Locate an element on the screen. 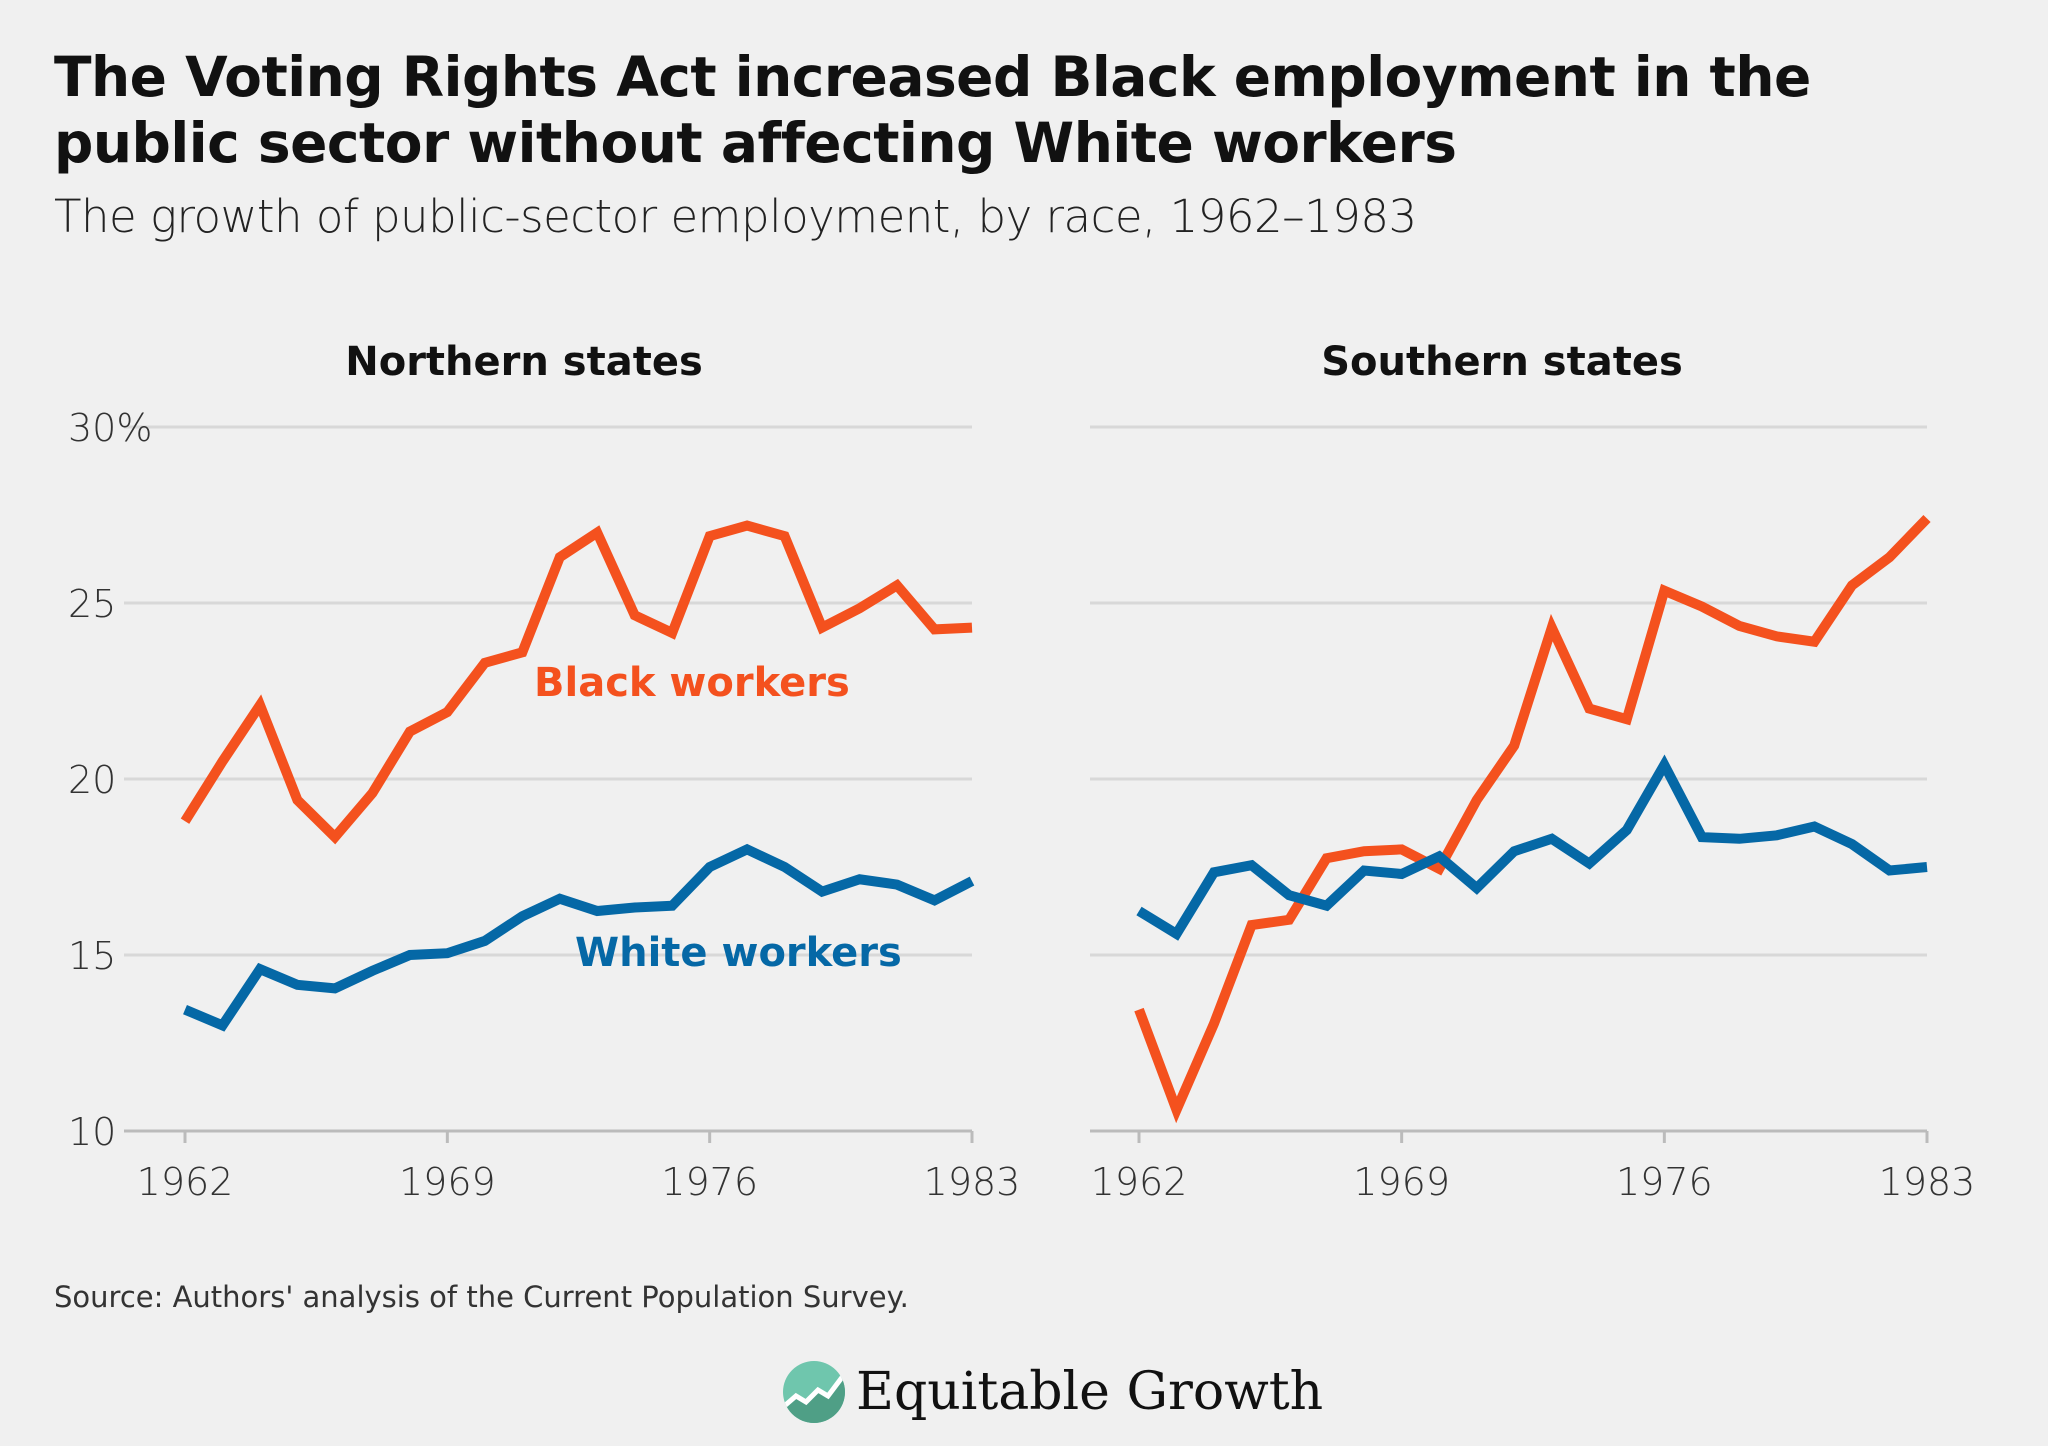 The height and width of the screenshot is (1446, 2048). black-workers-line is located at coordinates (576, 682).